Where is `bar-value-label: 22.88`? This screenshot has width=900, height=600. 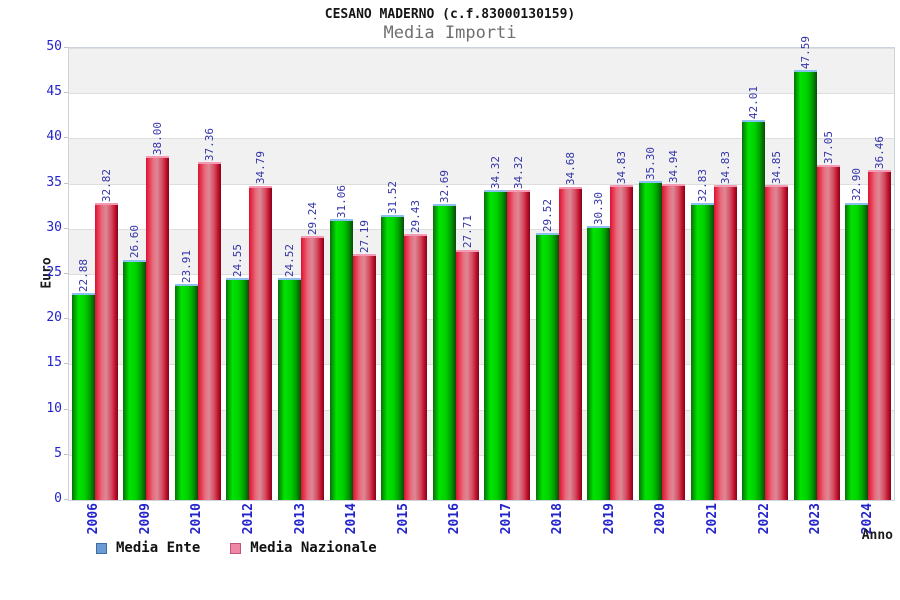 bar-value-label: 22.88 is located at coordinates (83, 276).